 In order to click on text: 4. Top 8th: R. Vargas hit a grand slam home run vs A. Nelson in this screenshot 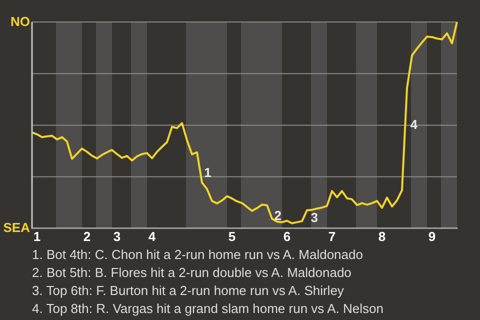, I will do `click(208, 309)`.